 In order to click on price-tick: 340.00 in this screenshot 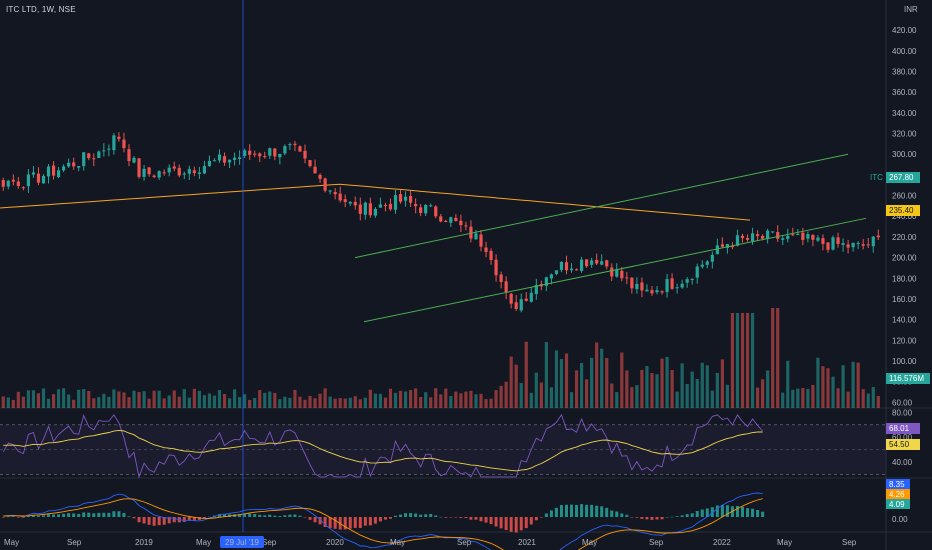, I will do `click(904, 113)`.